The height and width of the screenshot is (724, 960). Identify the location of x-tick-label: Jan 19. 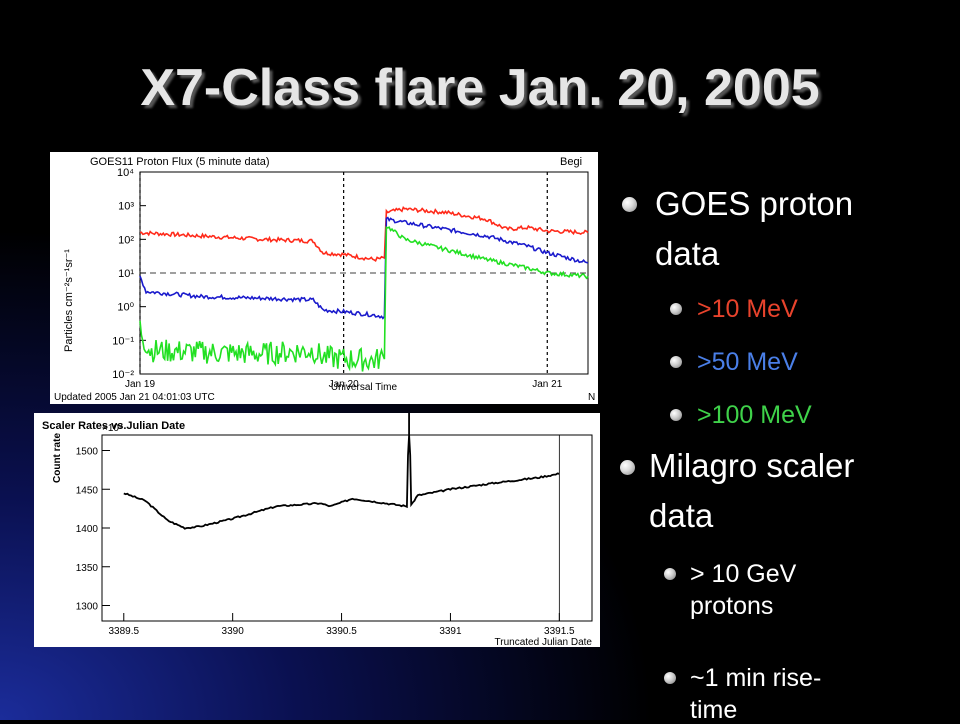
(140, 384).